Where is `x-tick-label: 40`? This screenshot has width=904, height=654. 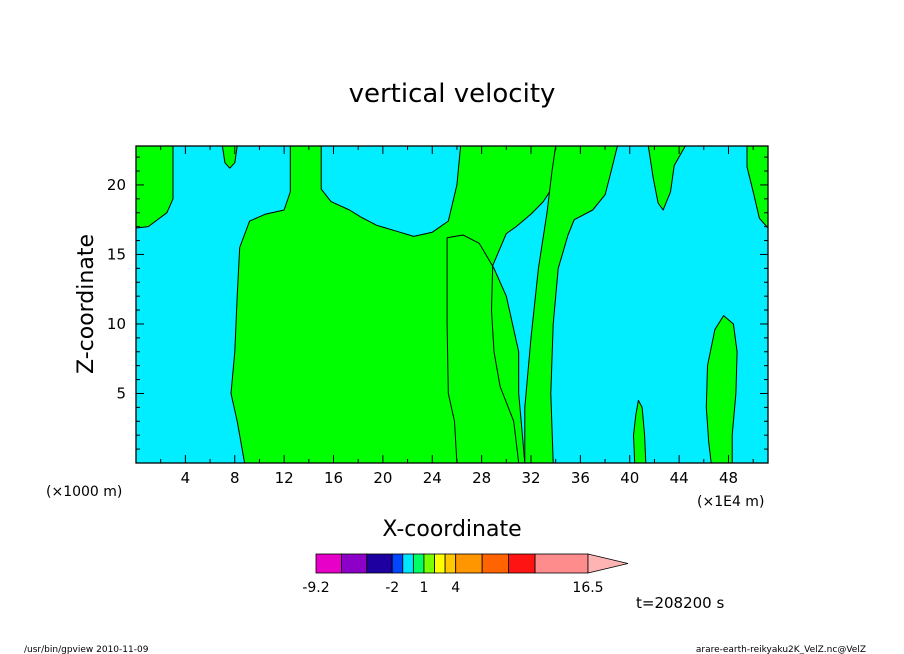
x-tick-label: 40 is located at coordinates (629, 478).